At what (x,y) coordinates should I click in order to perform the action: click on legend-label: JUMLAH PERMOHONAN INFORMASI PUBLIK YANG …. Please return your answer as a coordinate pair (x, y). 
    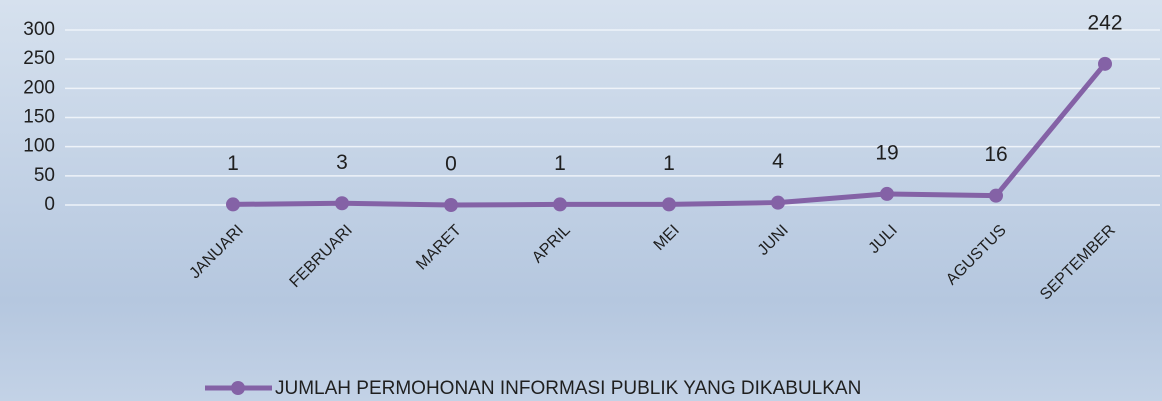
    Looking at the image, I should click on (568, 388).